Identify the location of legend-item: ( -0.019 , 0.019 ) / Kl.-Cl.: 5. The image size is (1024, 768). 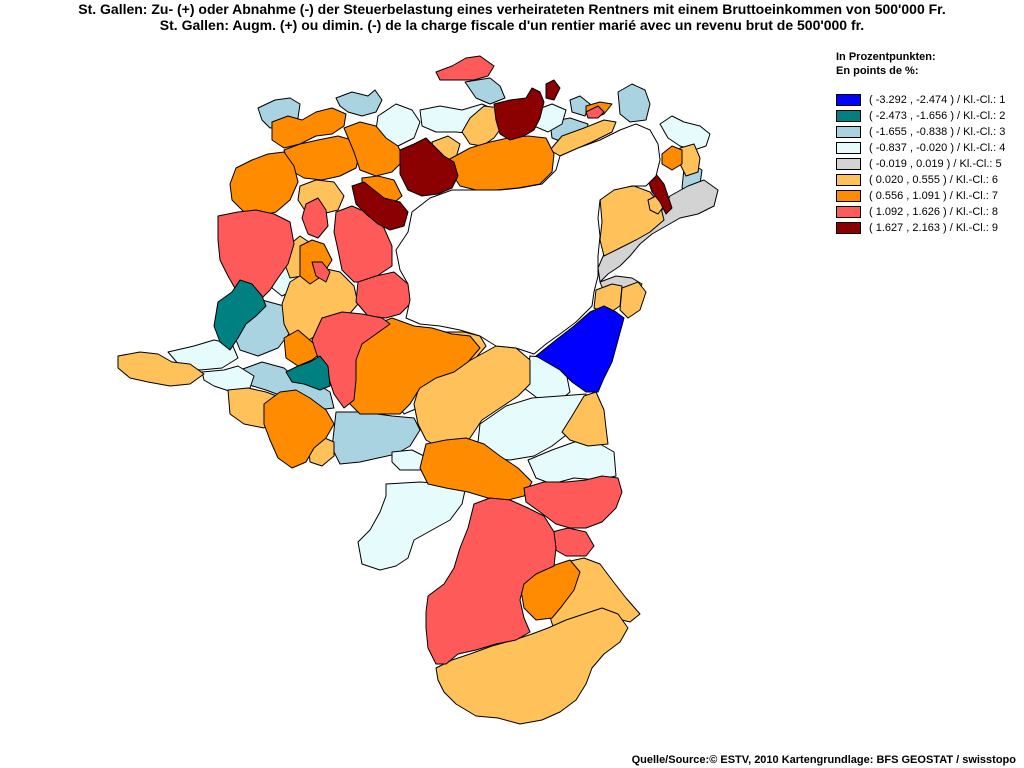
(920, 164).